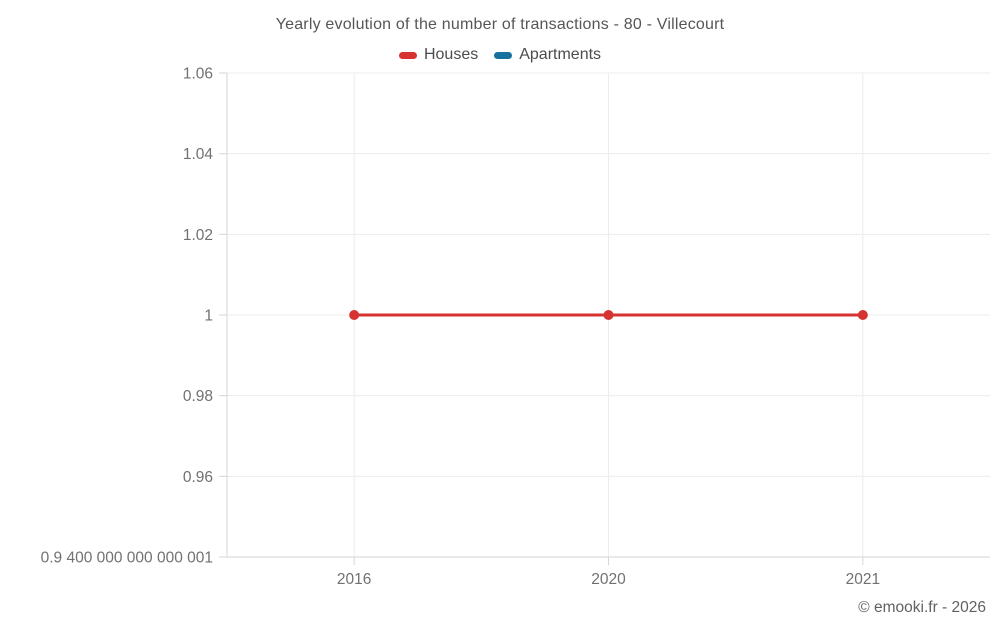 The height and width of the screenshot is (625, 1000). I want to click on legend-item-houses: Houses, so click(438, 55).